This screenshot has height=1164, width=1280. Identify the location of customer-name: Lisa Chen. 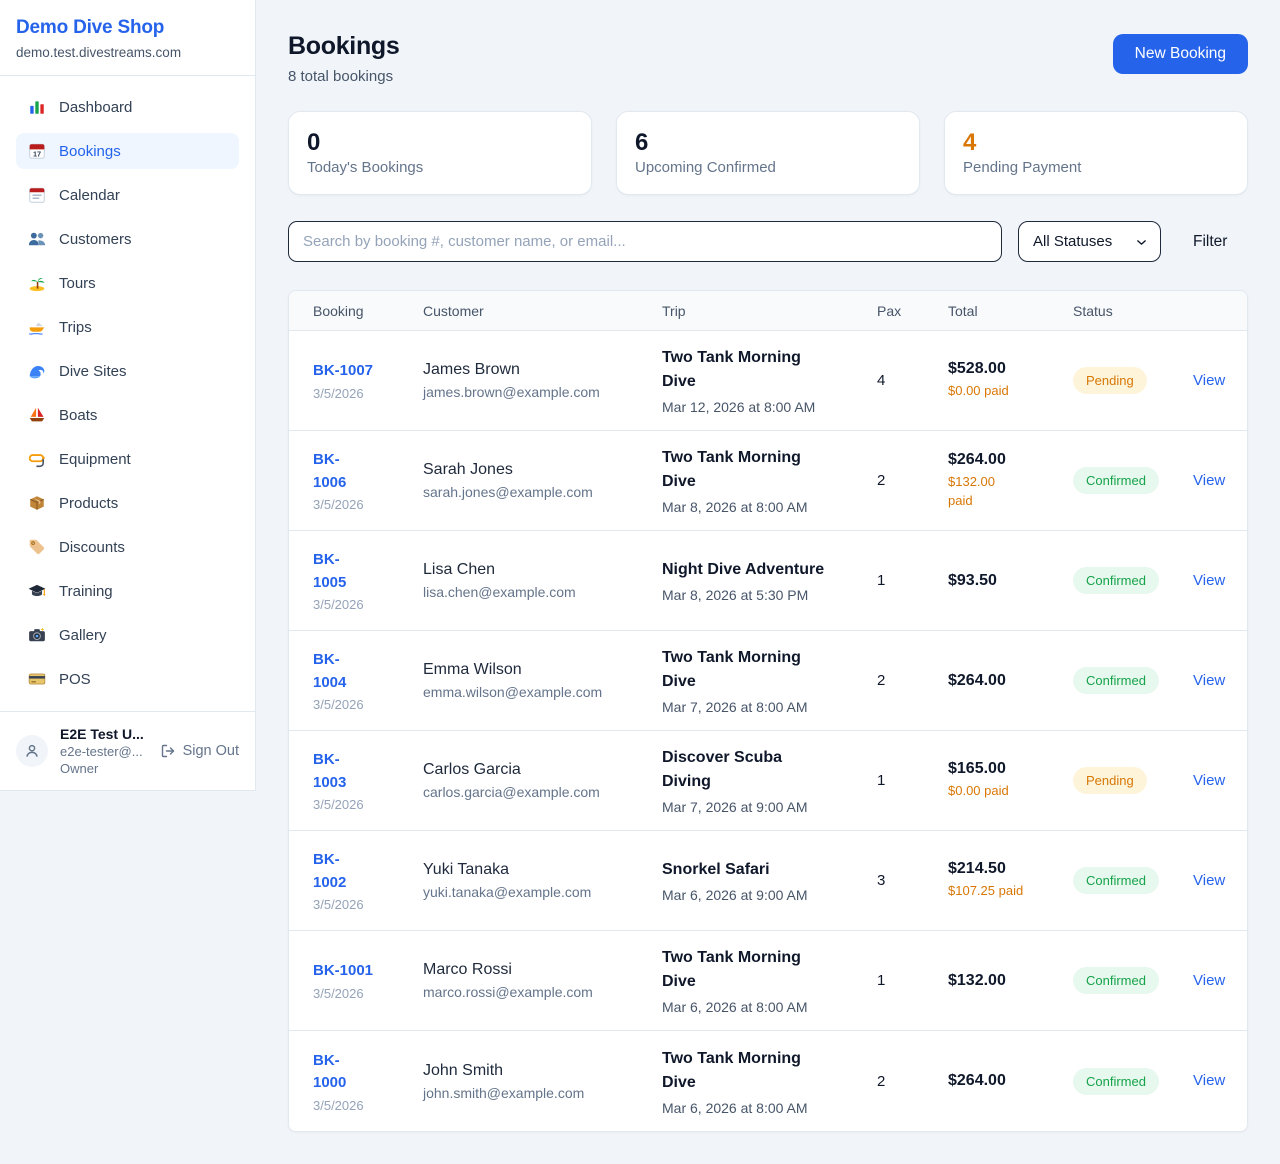
(459, 569).